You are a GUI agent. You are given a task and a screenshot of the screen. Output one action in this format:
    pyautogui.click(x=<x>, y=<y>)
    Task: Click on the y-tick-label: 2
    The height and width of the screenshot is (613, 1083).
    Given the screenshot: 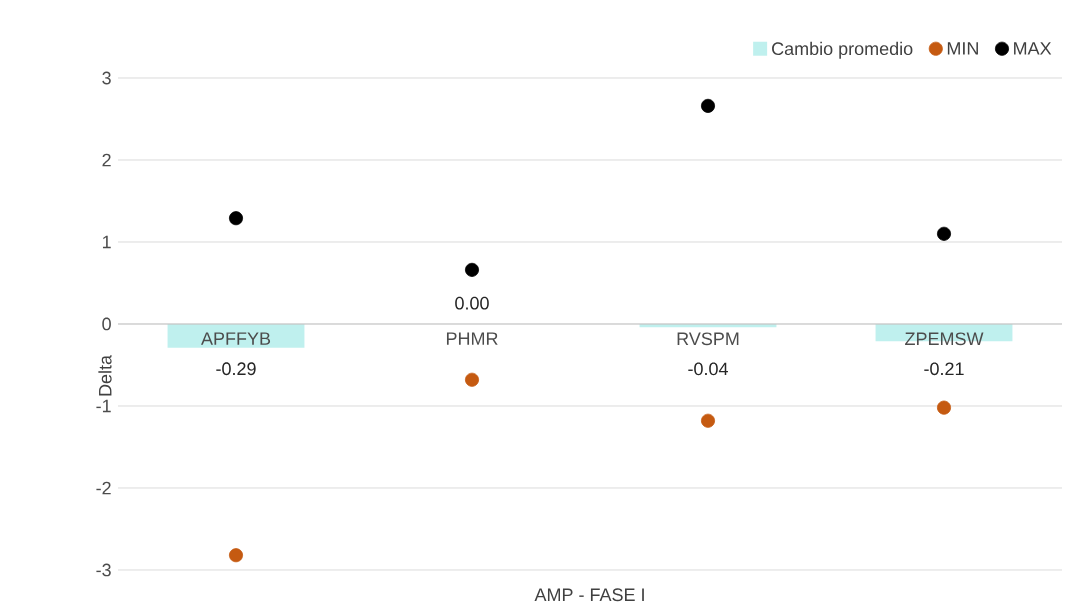 What is the action you would take?
    pyautogui.click(x=106, y=160)
    